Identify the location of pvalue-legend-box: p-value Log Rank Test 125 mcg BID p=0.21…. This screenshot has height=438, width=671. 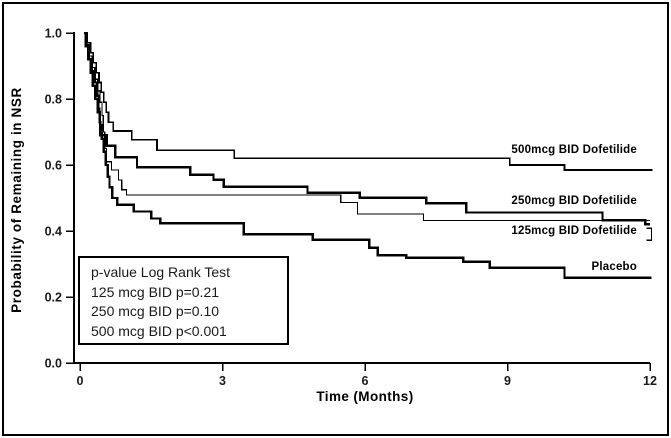
(183, 300).